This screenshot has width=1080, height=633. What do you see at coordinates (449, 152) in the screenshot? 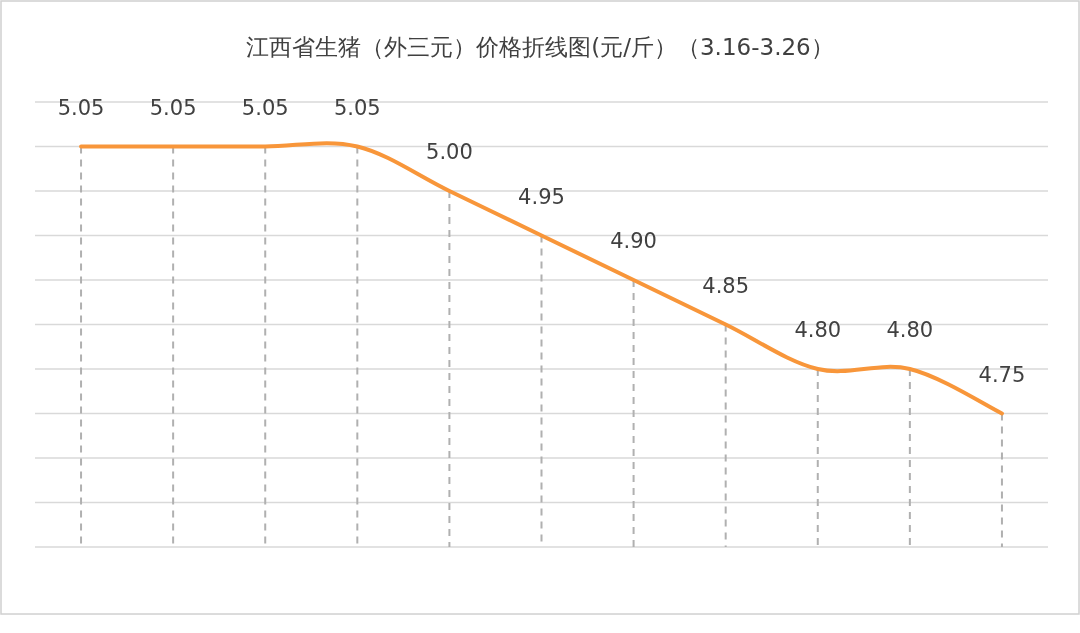
I see `data-label: 5.00` at bounding box center [449, 152].